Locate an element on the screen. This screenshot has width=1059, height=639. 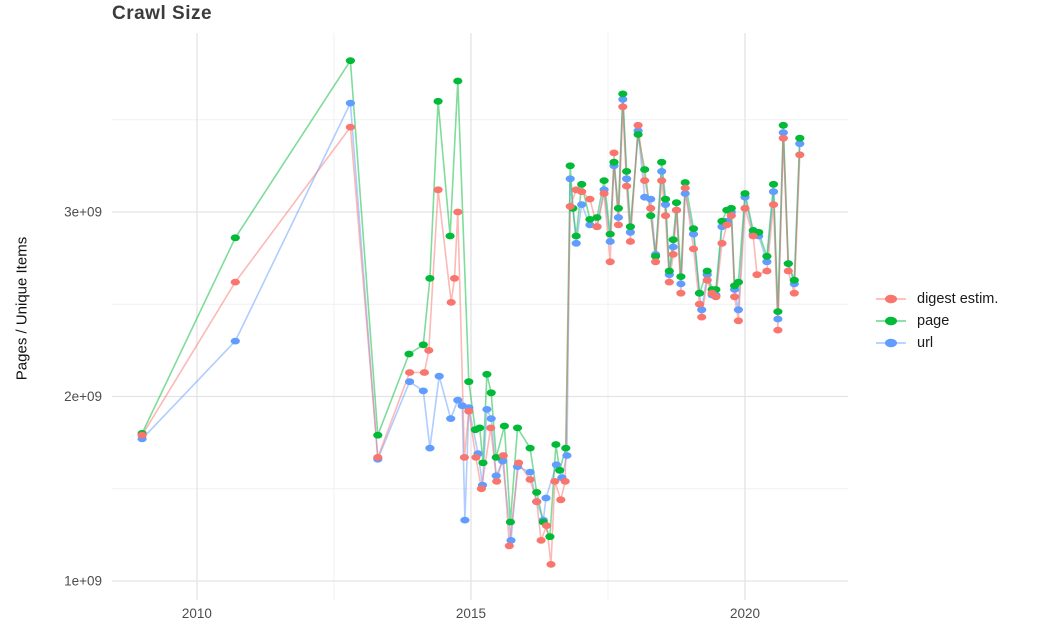
legend-item-url: url is located at coordinates (936, 343).